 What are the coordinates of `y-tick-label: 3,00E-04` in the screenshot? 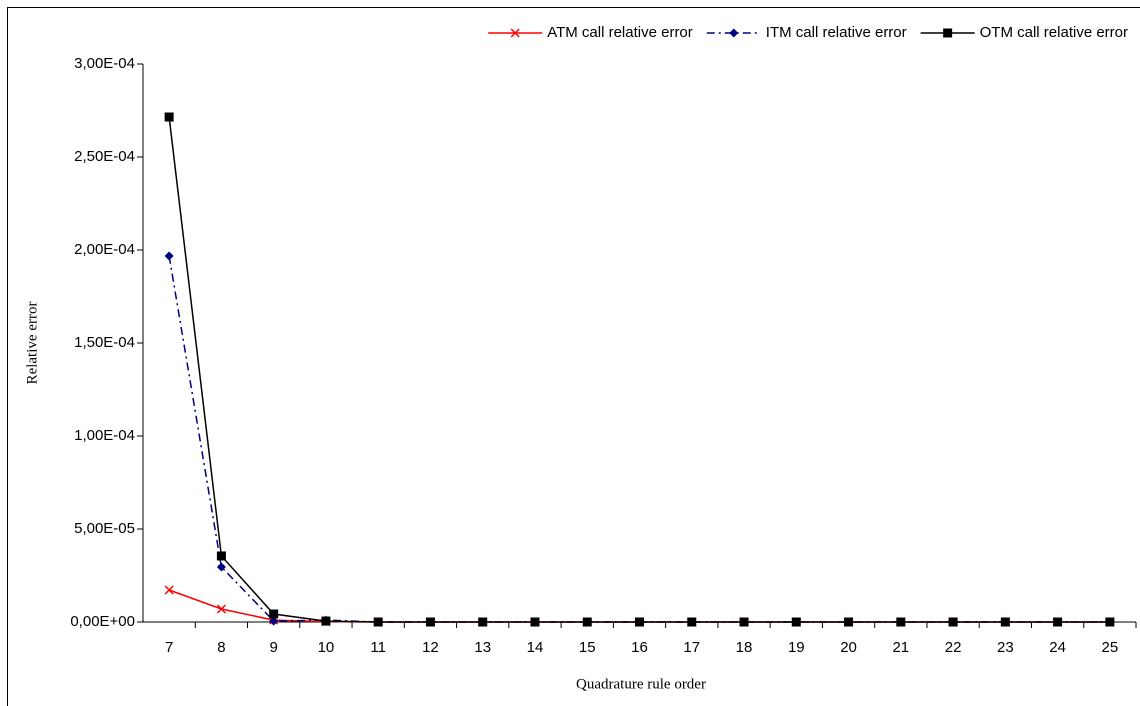 It's located at (104, 63).